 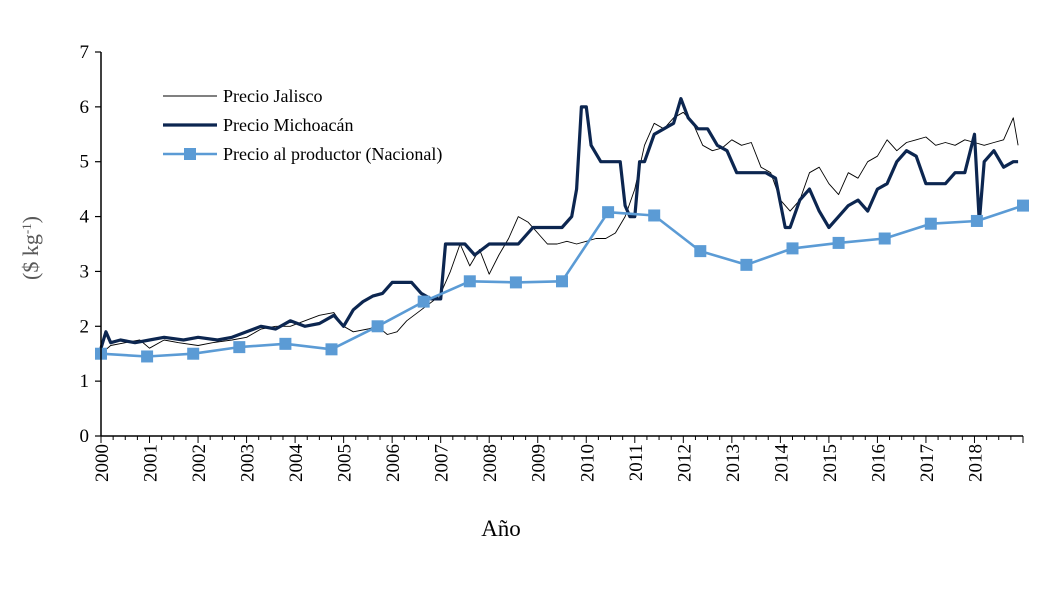 I want to click on y-ticks: 0 1 2 3 4 5 6 7, so click(x=90, y=244).